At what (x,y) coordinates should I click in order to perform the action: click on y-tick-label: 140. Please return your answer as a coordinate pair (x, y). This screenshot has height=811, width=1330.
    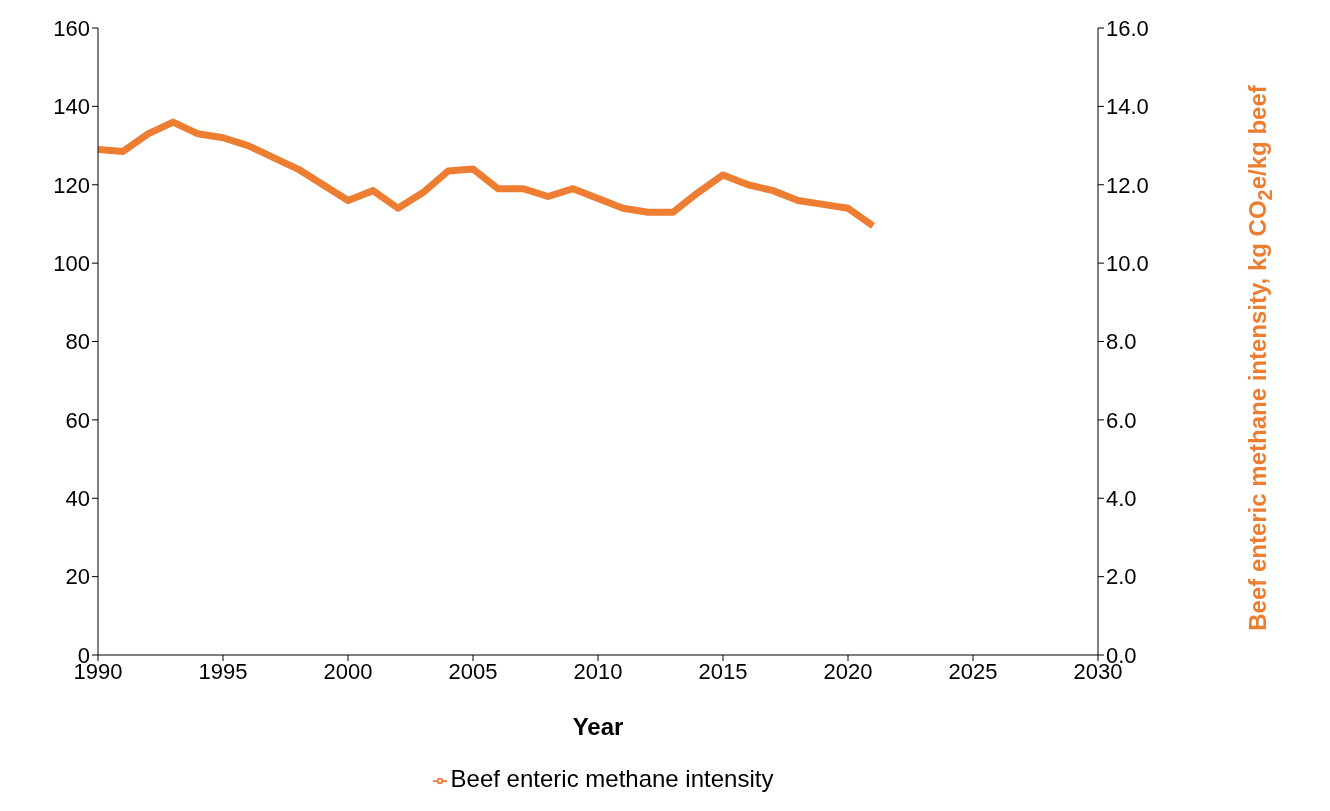
    Looking at the image, I should click on (71, 107).